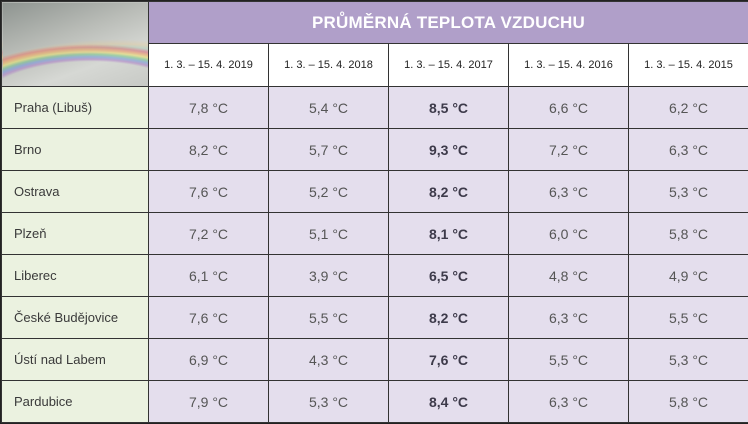 This screenshot has height=424, width=748. What do you see at coordinates (448, 65) in the screenshot?
I see `column-header: 1. 3. – 15. 4. 2017` at bounding box center [448, 65].